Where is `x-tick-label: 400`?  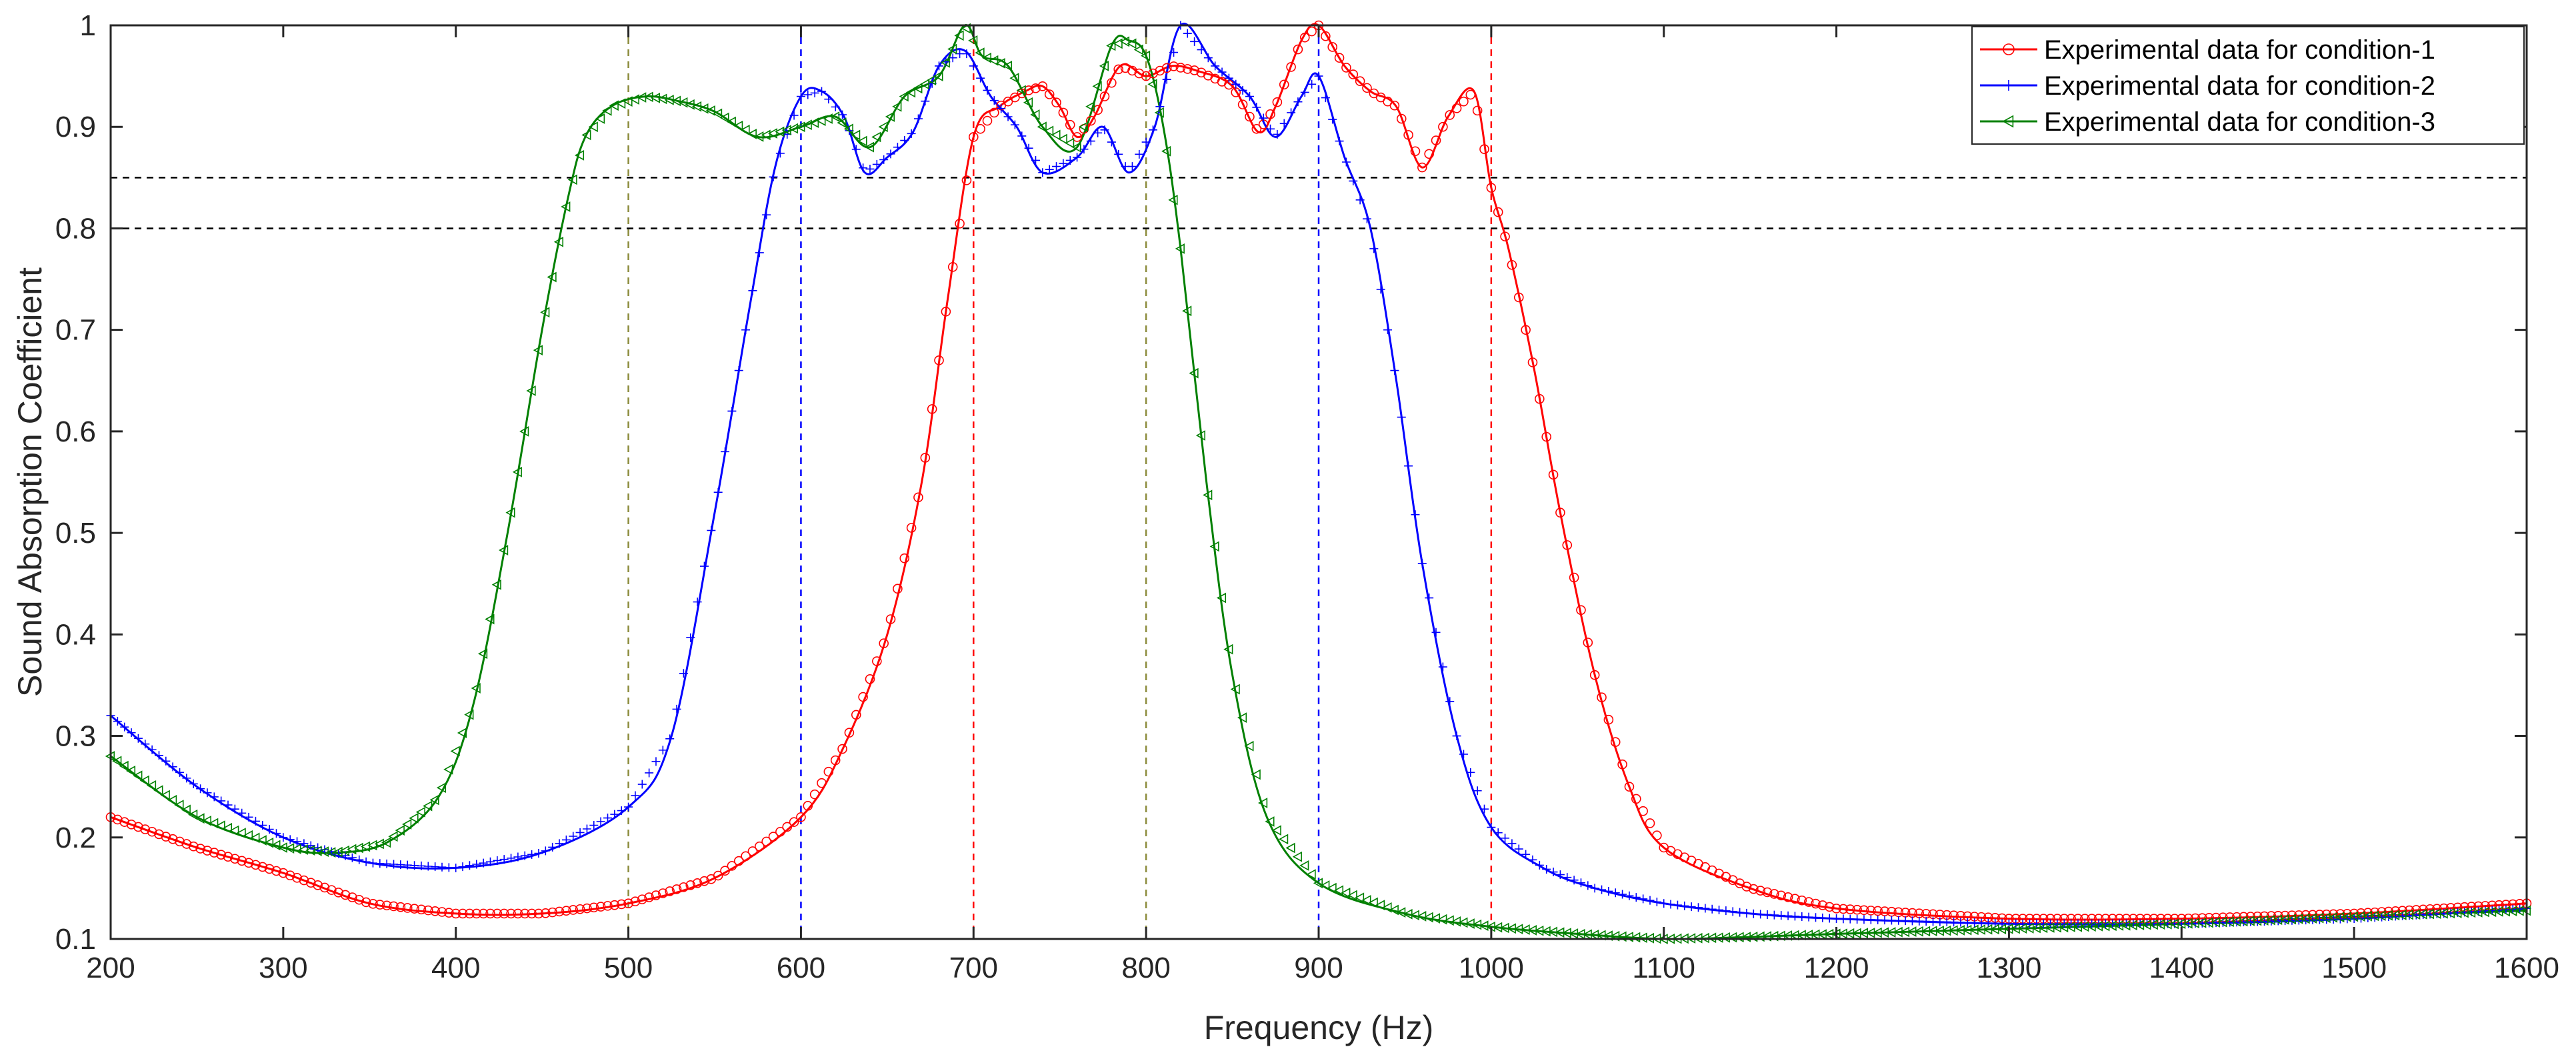 x-tick-label: 400 is located at coordinates (455, 968).